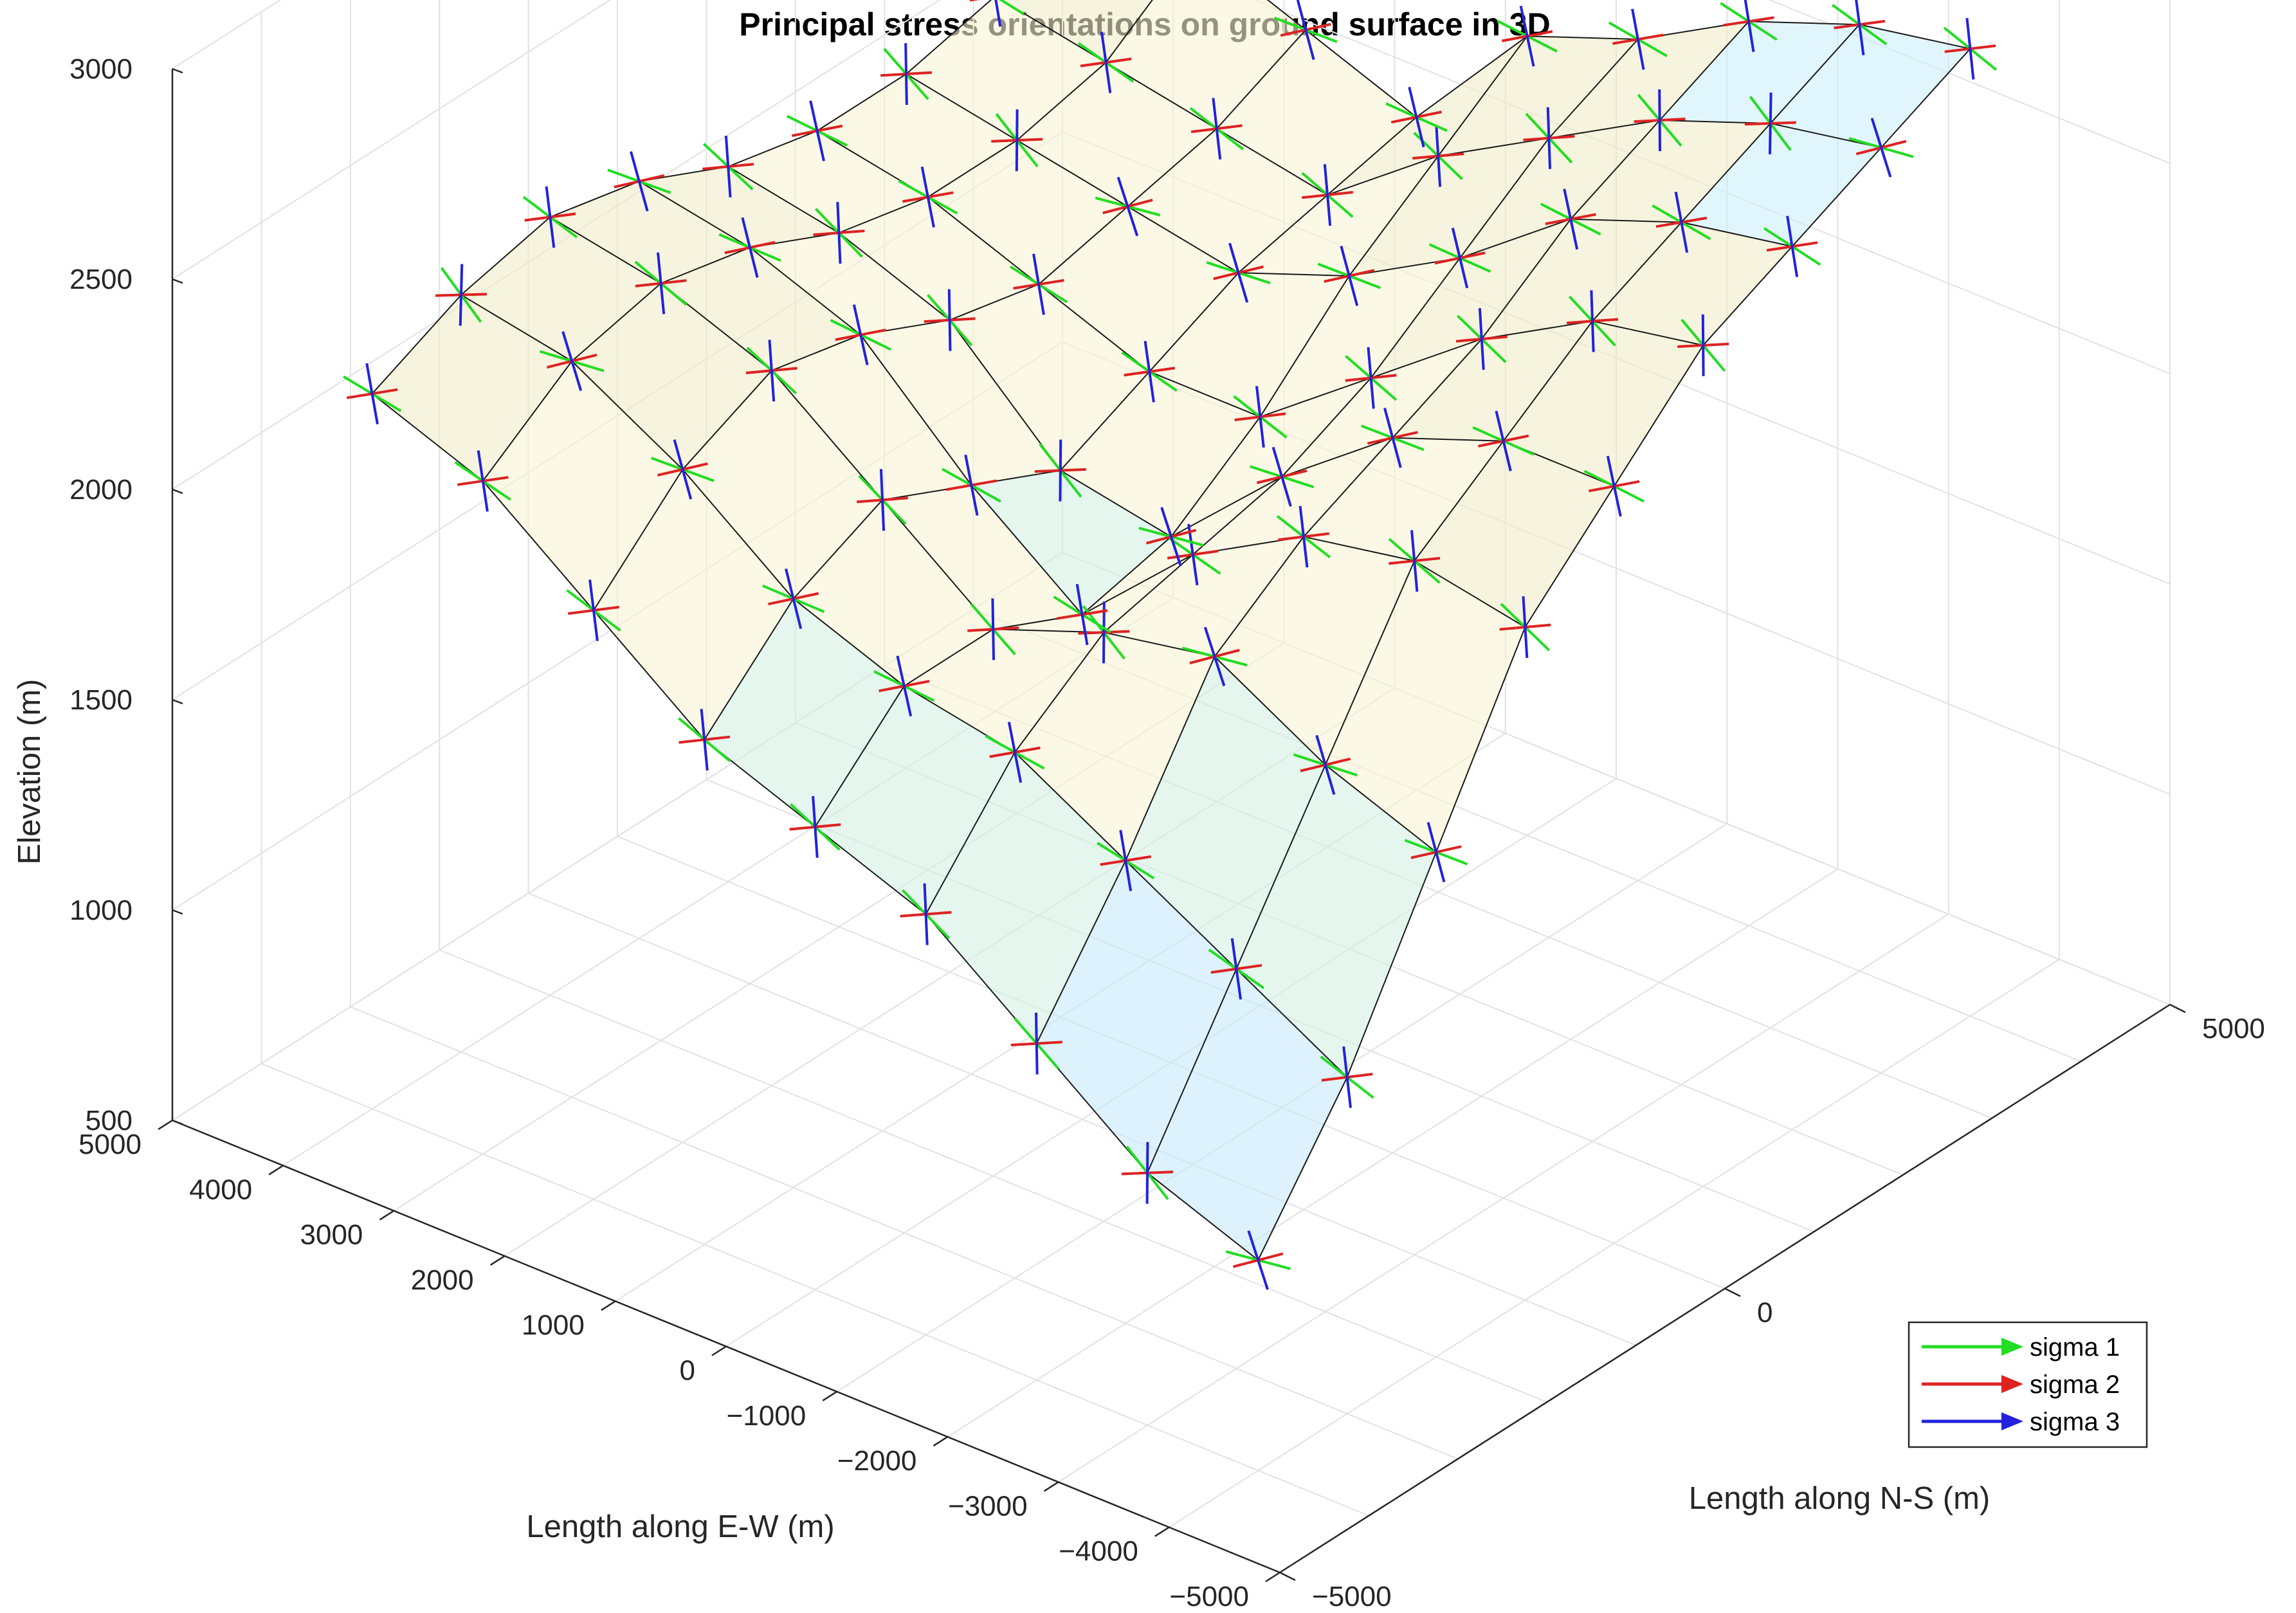 This screenshot has width=2296, height=1613. Describe the element at coordinates (688, 1371) in the screenshot. I see `x-tick-label: 0` at that location.